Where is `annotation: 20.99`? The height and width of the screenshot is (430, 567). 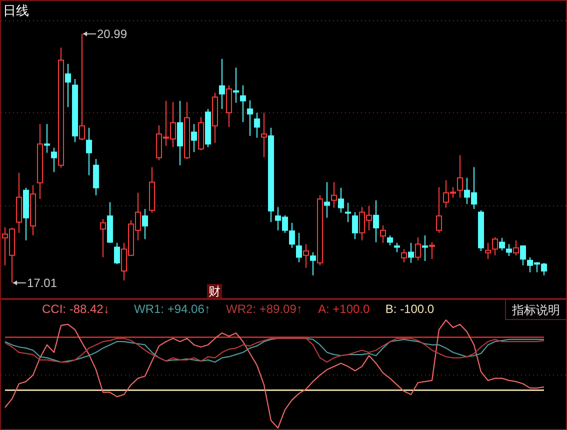
annotation: 20.99 is located at coordinates (112, 33).